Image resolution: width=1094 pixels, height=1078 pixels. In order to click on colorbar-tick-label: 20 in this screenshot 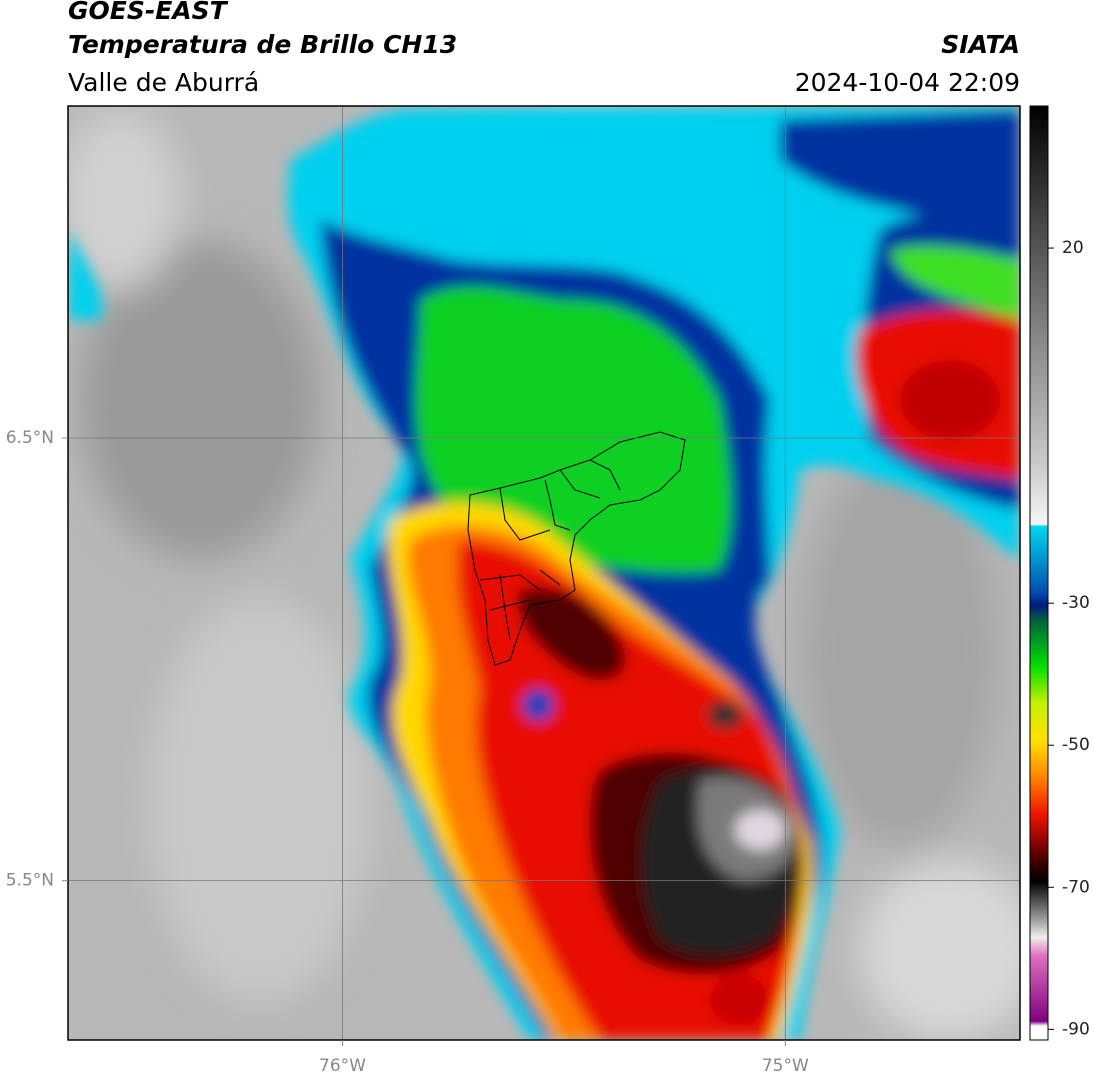, I will do `click(1073, 248)`.